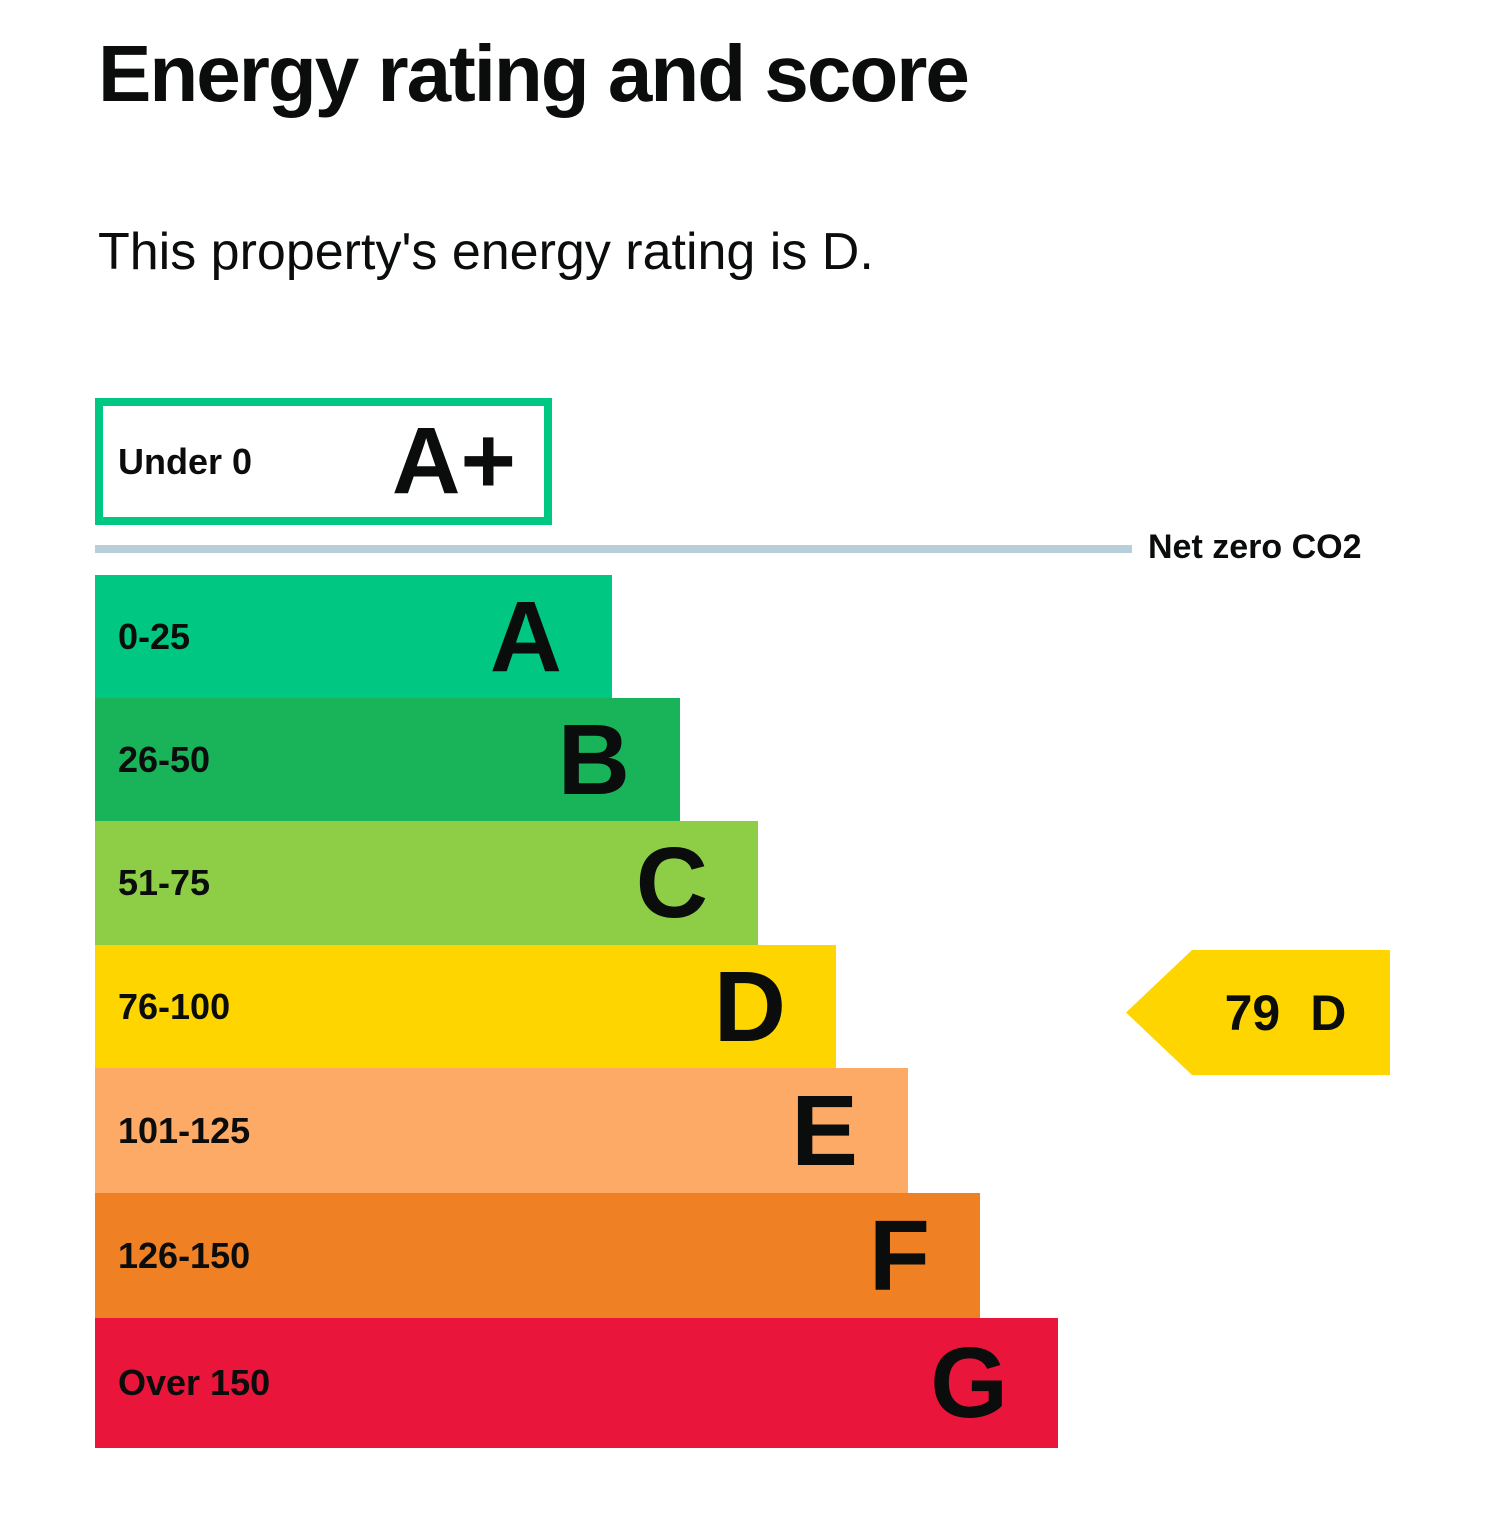  I want to click on band-row-d: 76-100 D, so click(465, 1006).